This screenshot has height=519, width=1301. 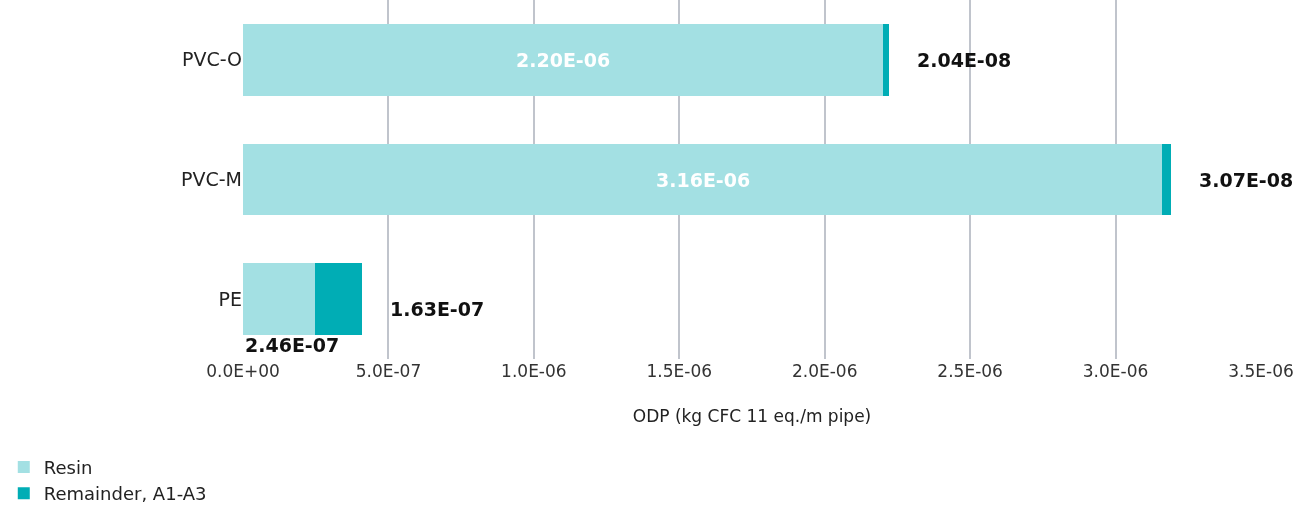 What do you see at coordinates (964, 60) in the screenshot?
I see `data-label: 2.04E-08` at bounding box center [964, 60].